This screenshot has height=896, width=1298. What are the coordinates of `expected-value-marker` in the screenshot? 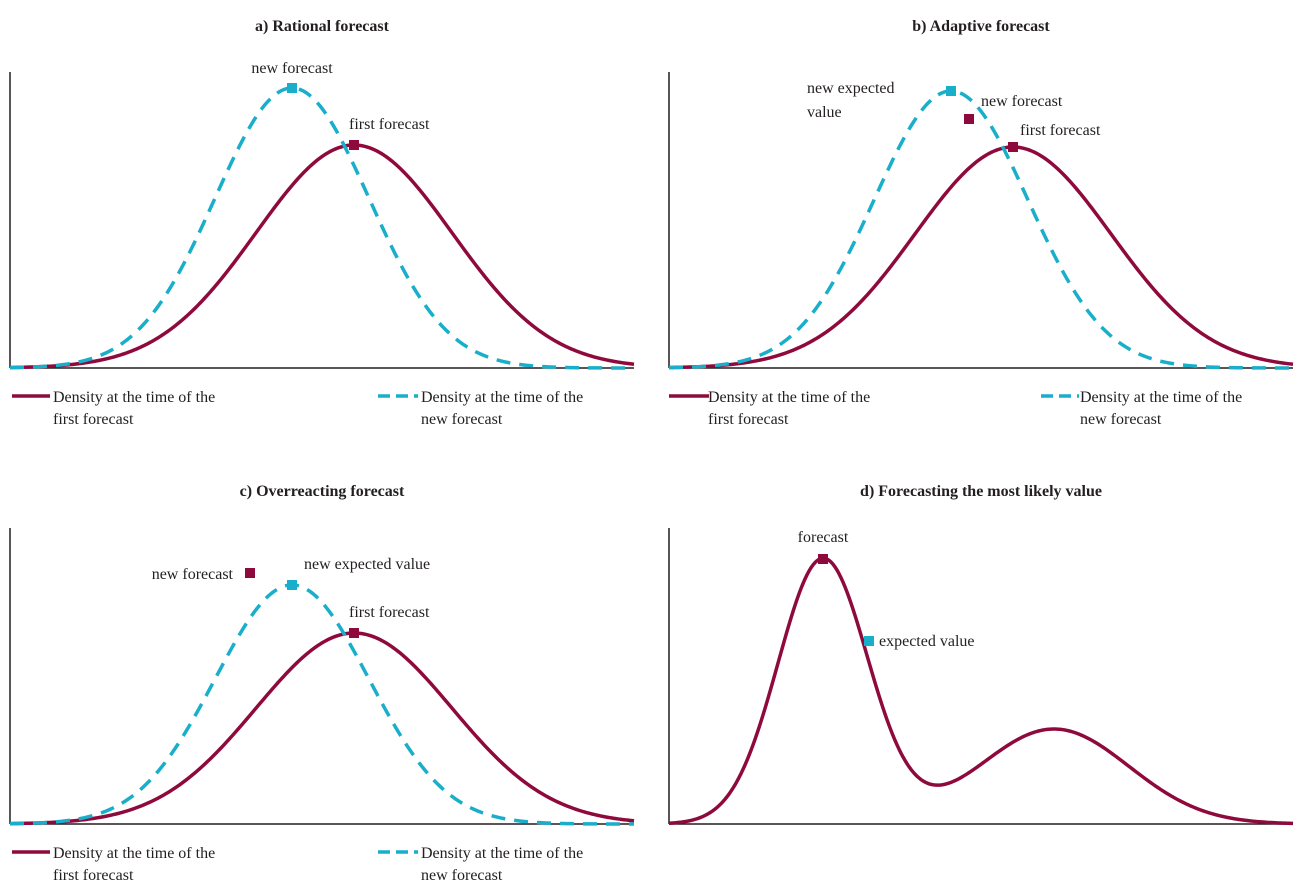 It's located at (869, 641).